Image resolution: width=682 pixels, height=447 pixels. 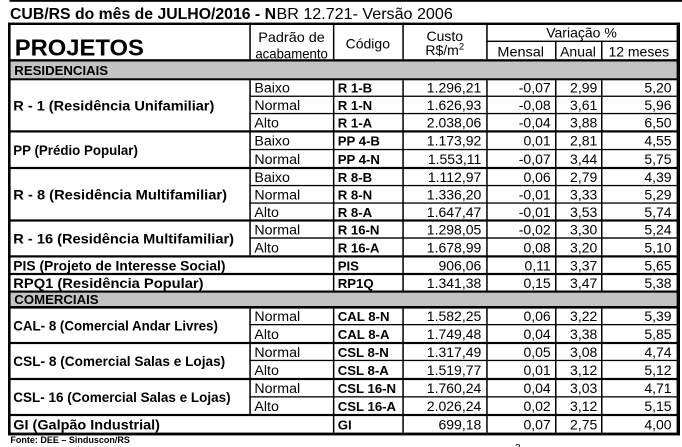 What do you see at coordinates (454, 105) in the screenshot?
I see `svg-text: 1.626,93` at bounding box center [454, 105].